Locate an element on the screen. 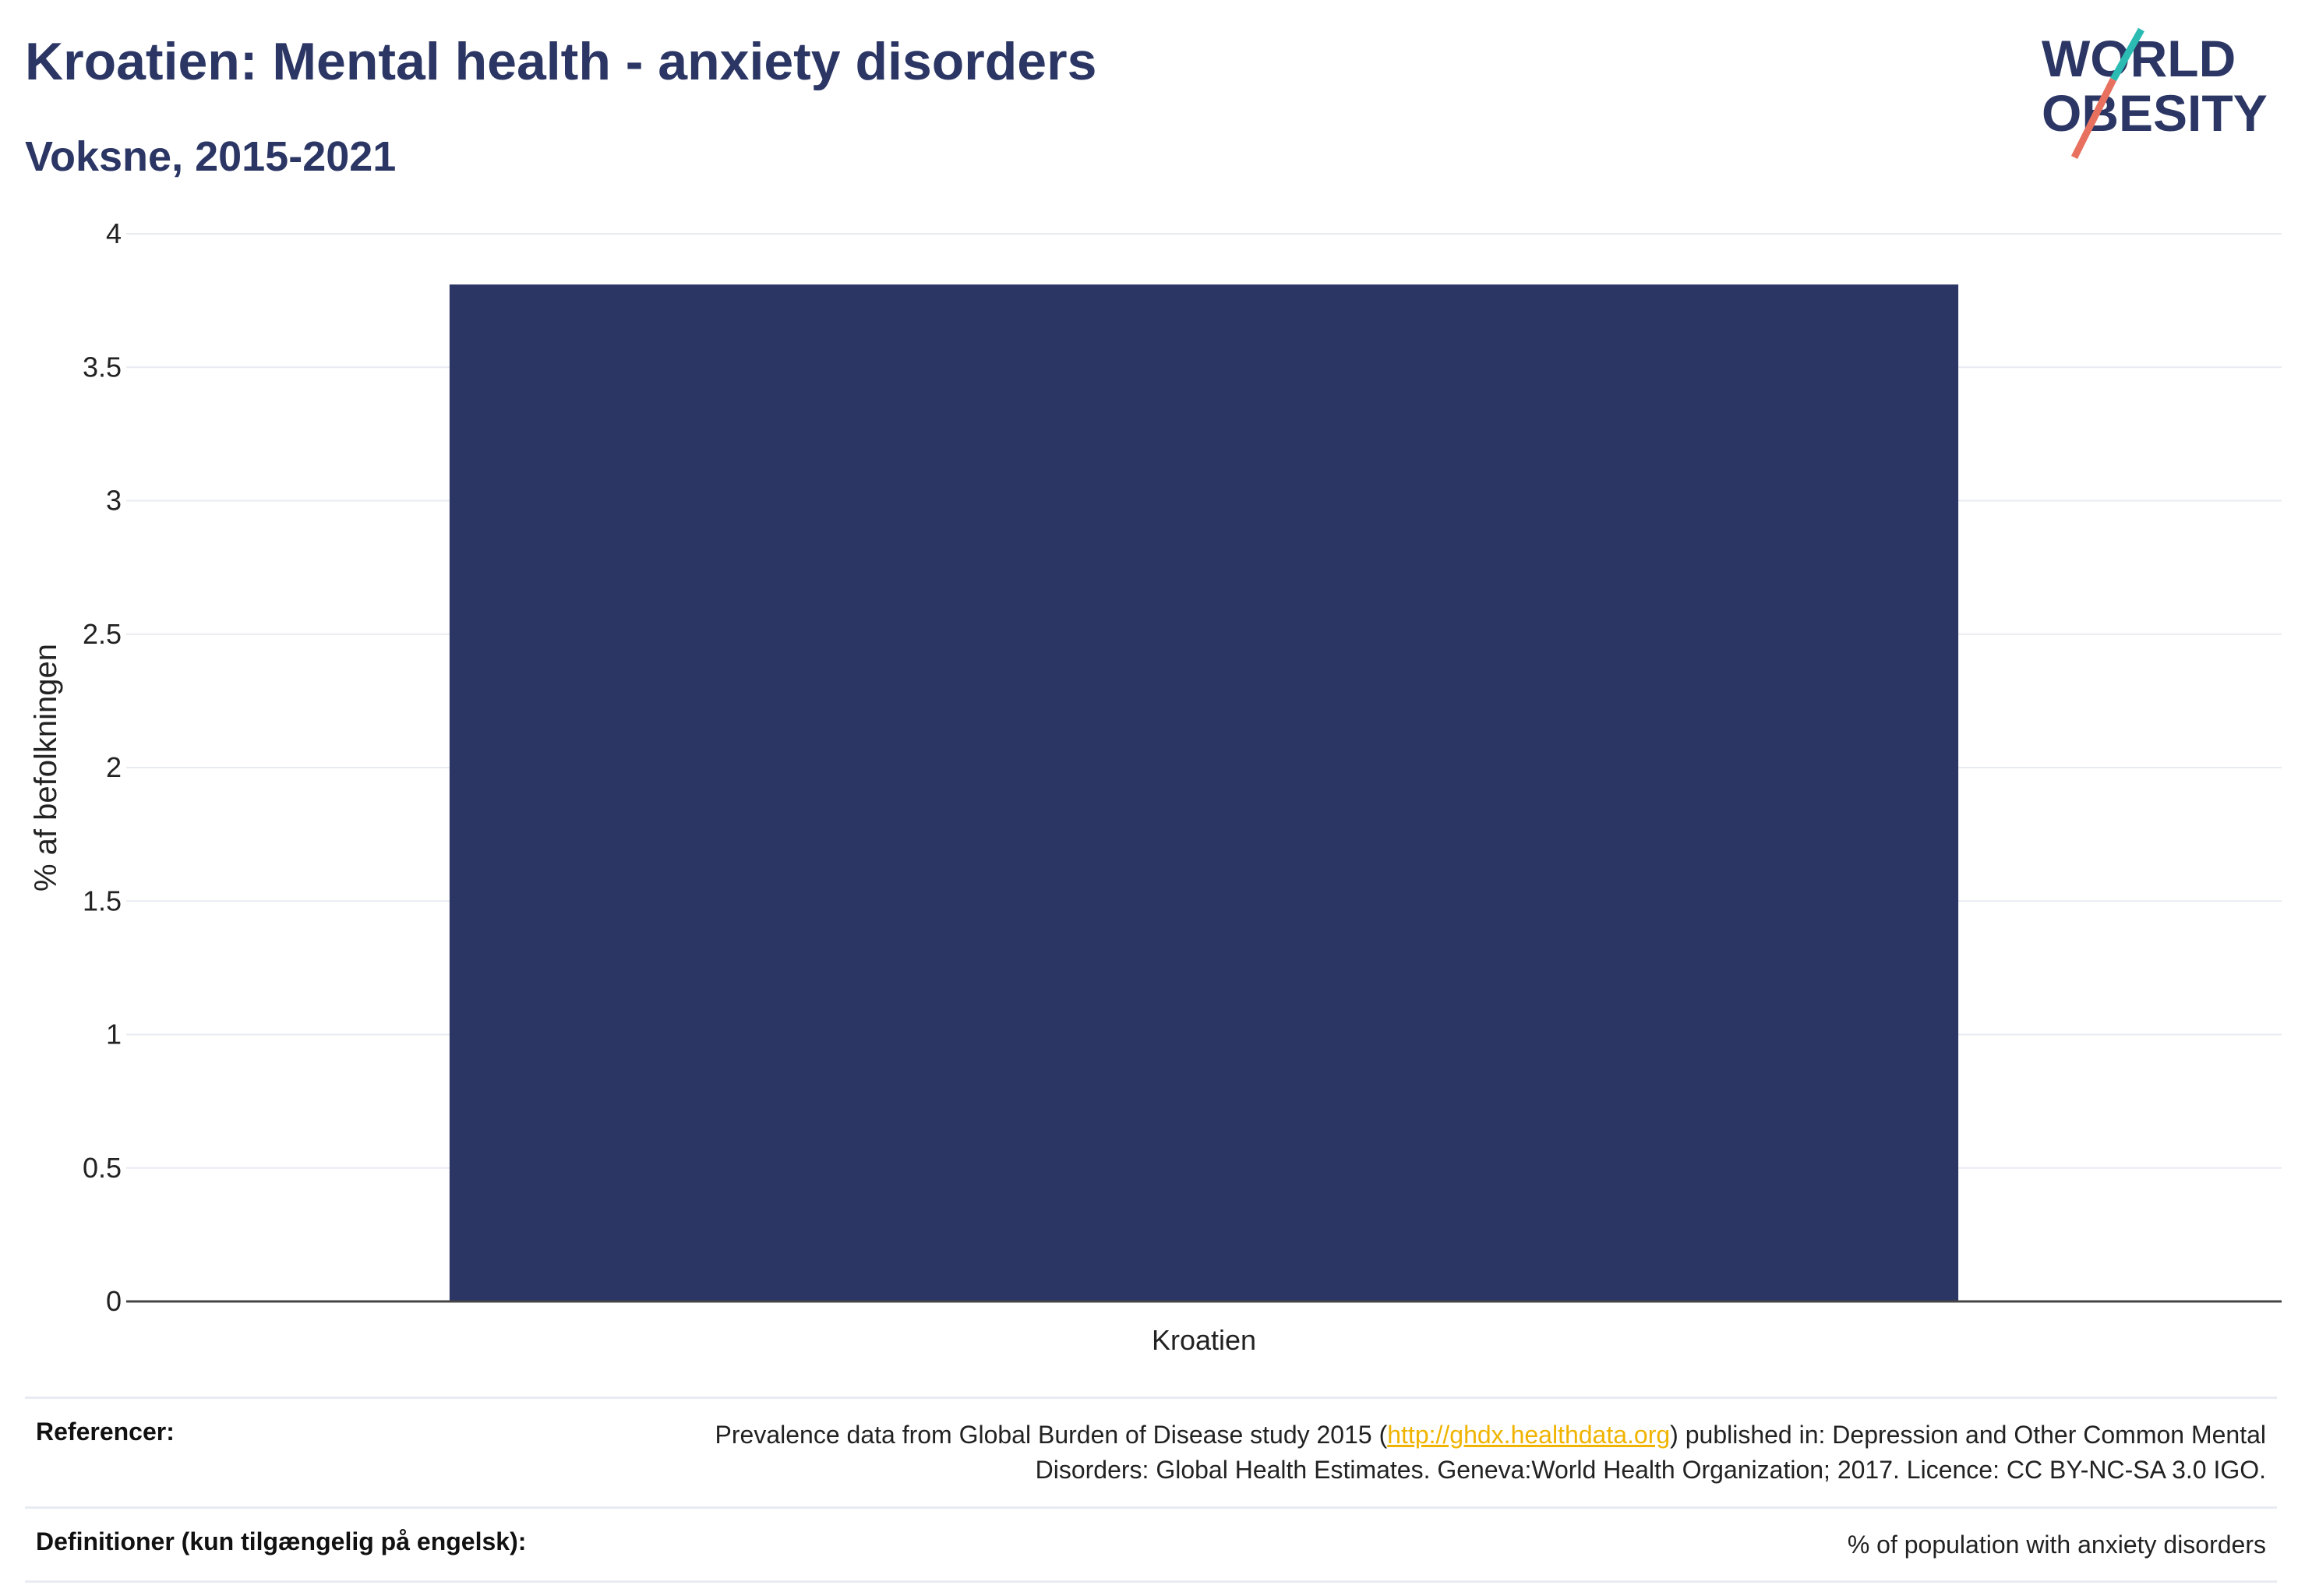 The height and width of the screenshot is (1596, 2305). y-tick-label: 0 is located at coordinates (114, 1301).